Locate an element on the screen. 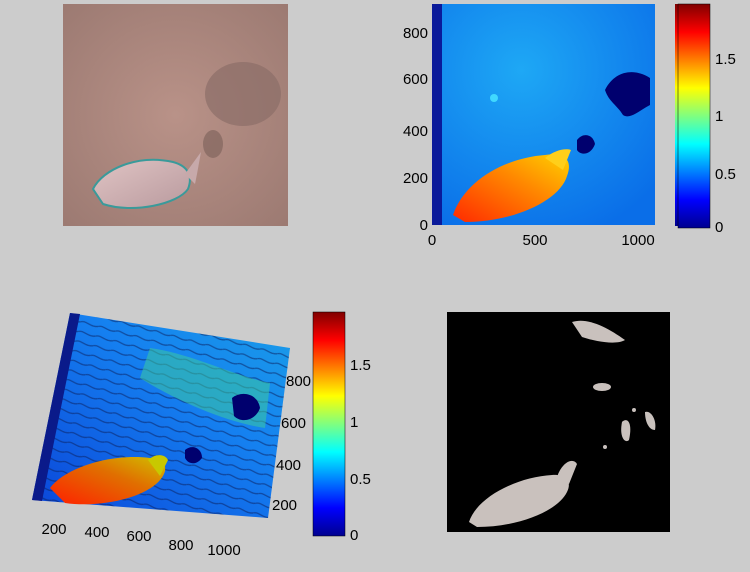 This screenshot has height=572, width=750. fish-shape is located at coordinates (146, 181).